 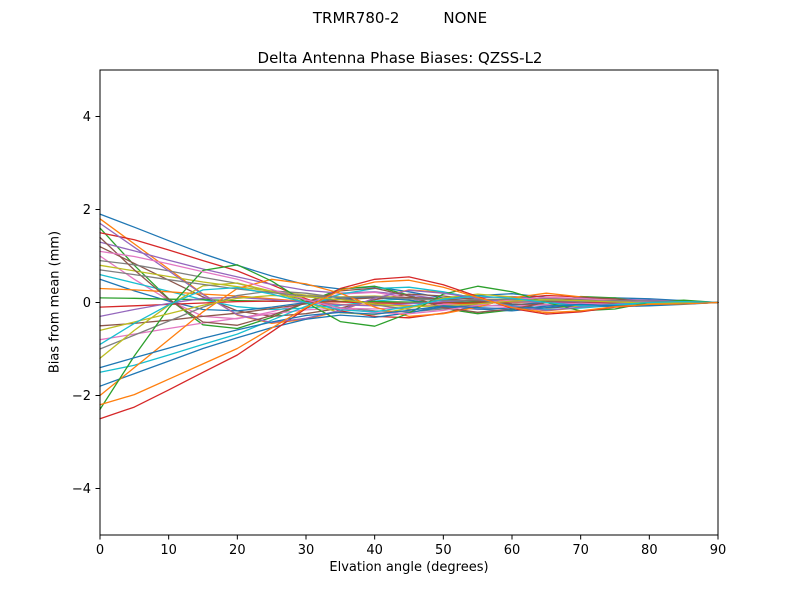 I want to click on y-tick-label: −2, so click(x=81, y=396).